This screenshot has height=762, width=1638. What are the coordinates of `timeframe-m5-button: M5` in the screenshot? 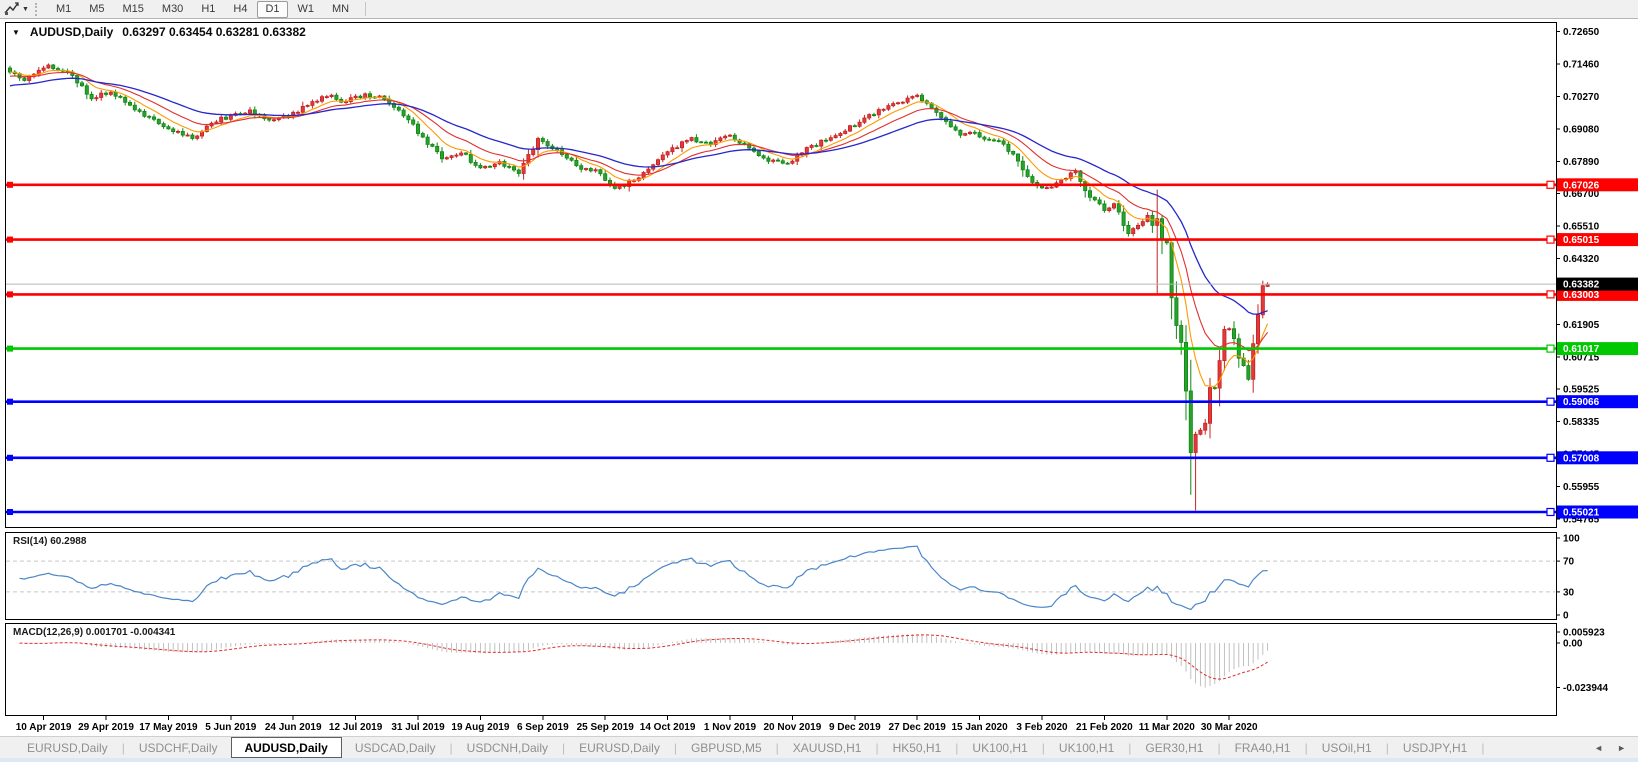 It's located at (97, 8).